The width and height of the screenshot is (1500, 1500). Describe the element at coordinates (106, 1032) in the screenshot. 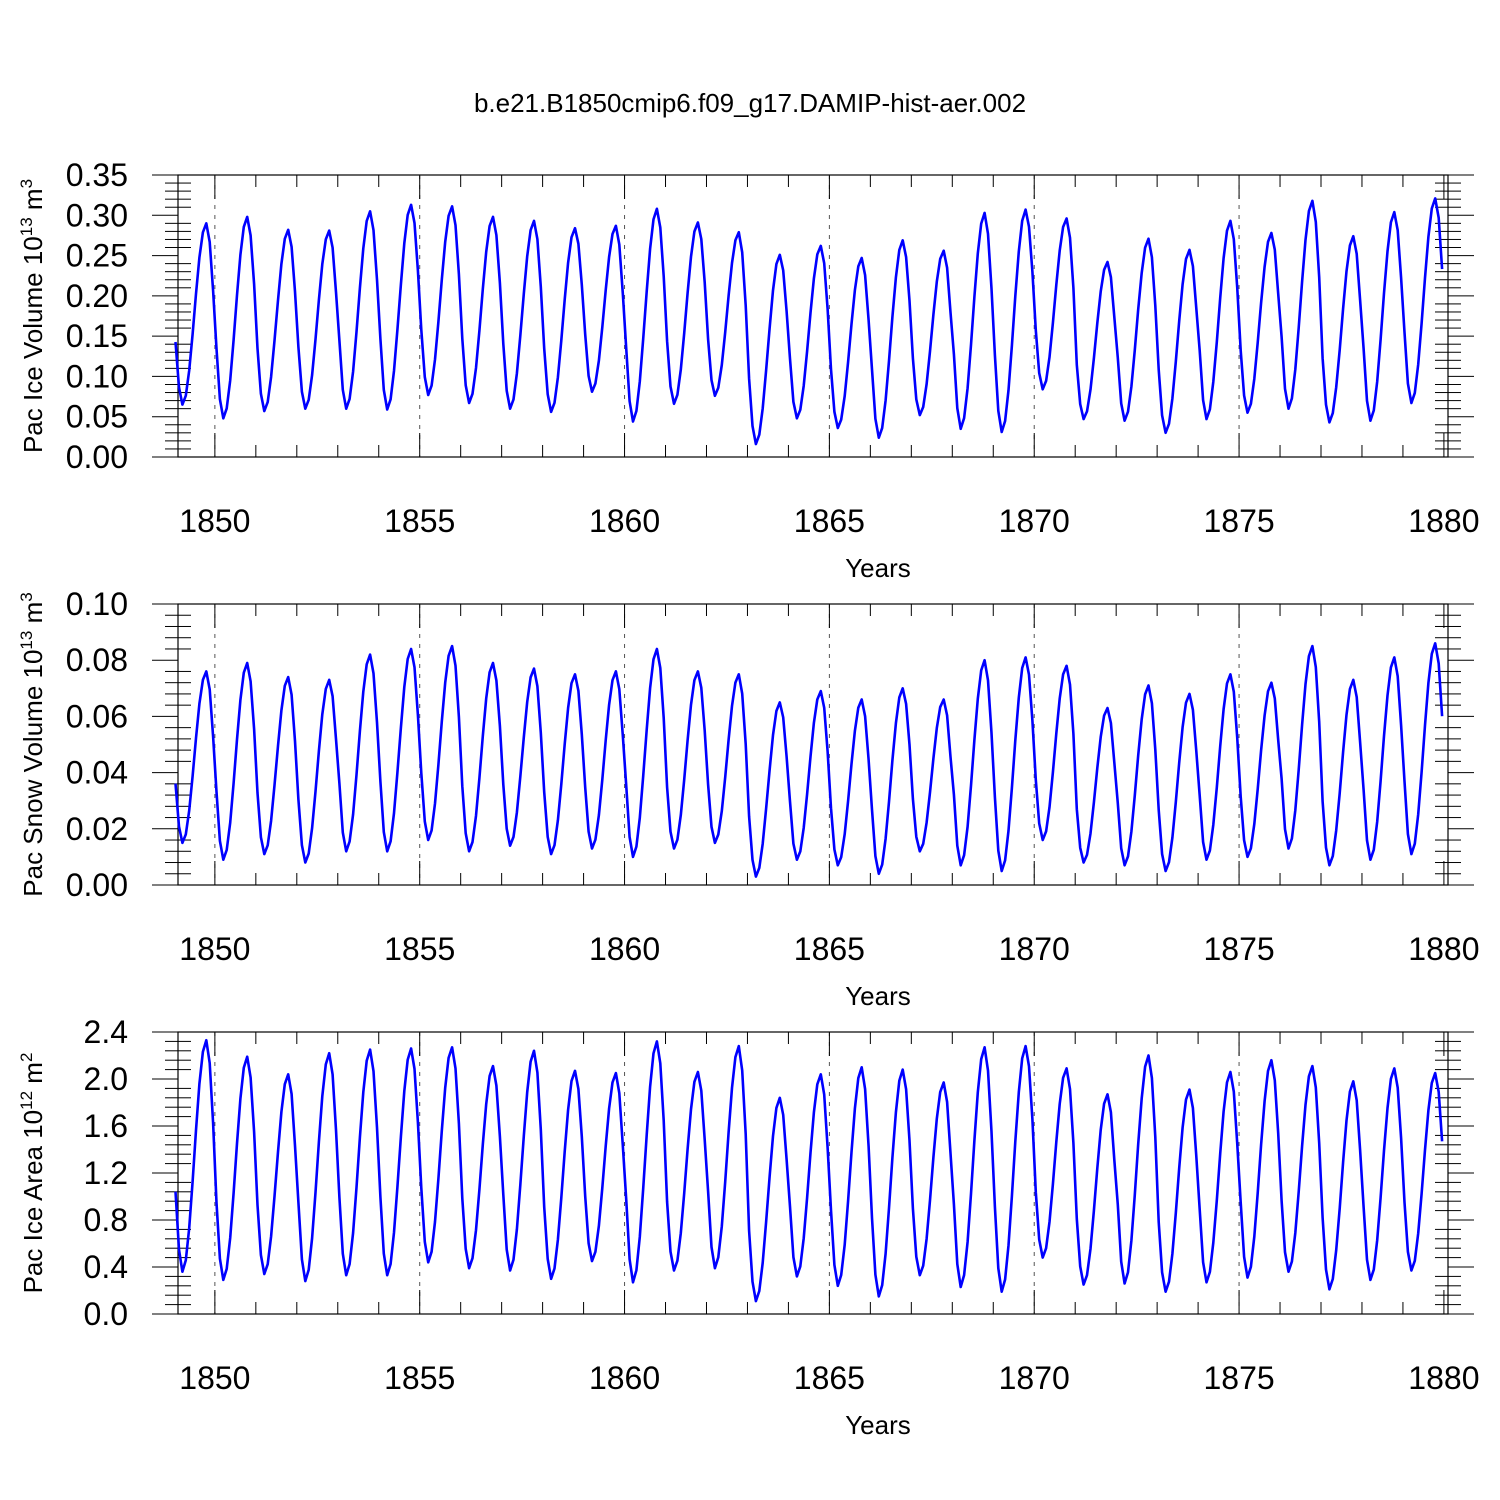

I see `y-tick-label: 2.4` at that location.